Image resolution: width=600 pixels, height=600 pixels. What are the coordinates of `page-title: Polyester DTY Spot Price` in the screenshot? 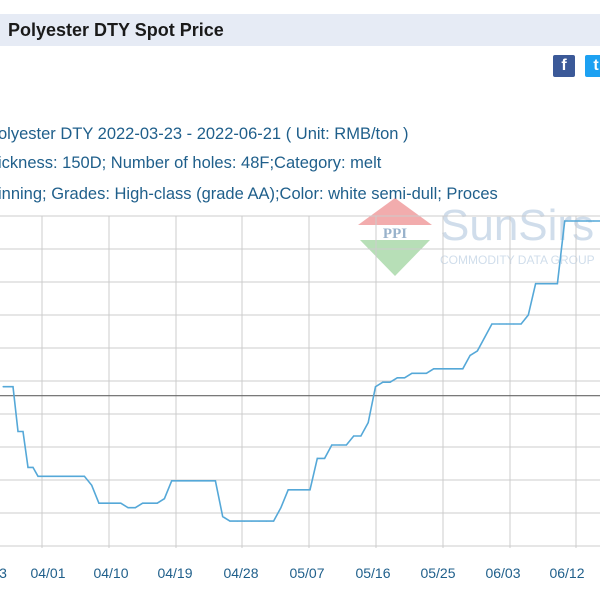 It's located at (116, 30).